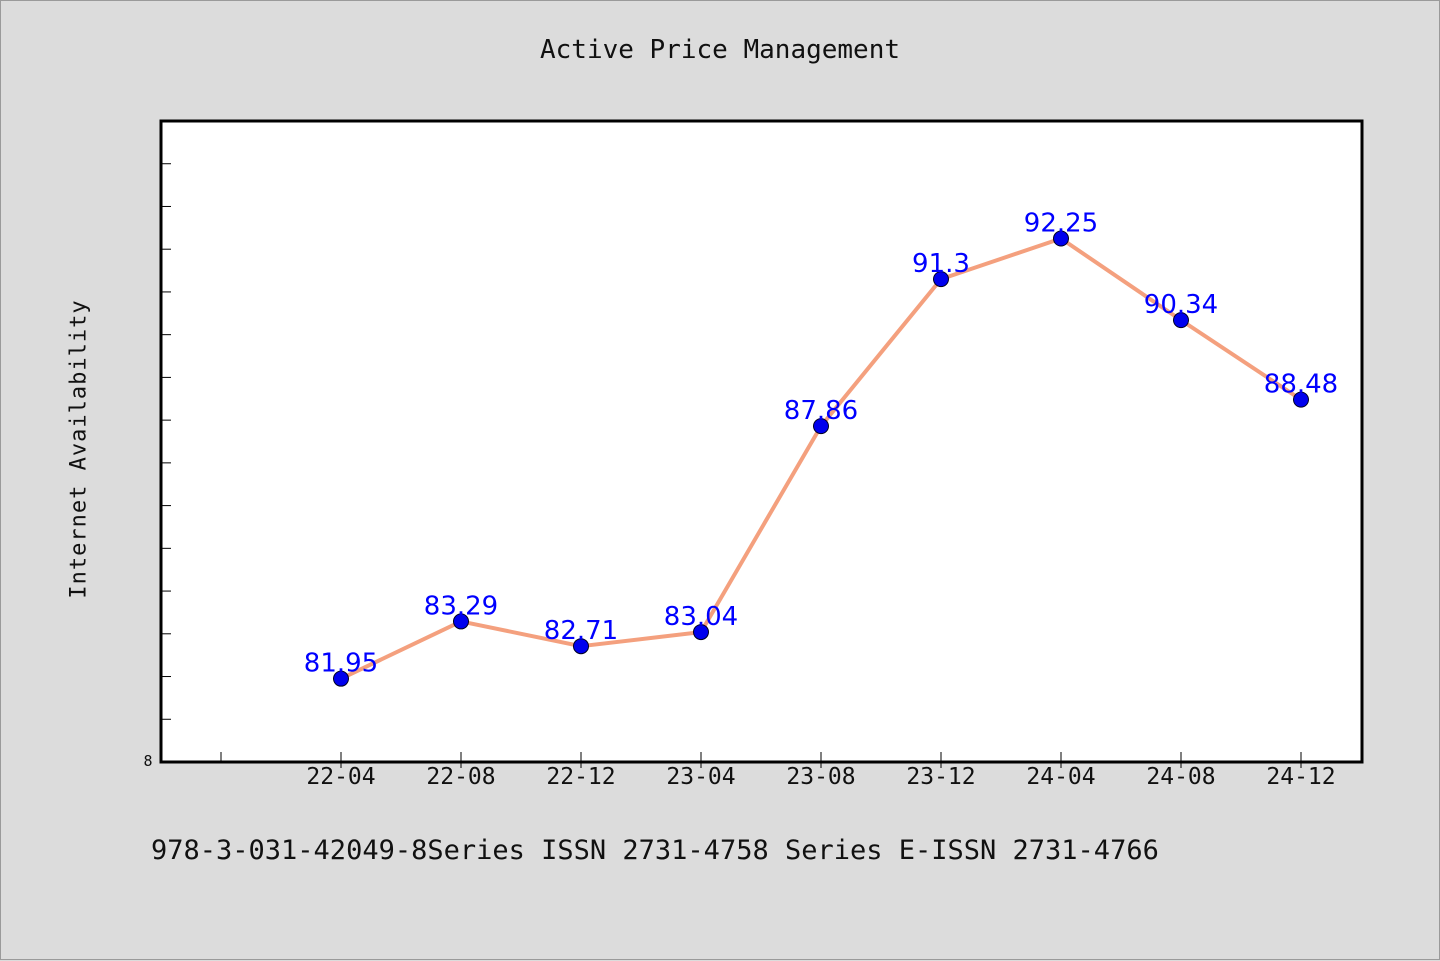  I want to click on x-tick-label: 22-08, so click(460, 777).